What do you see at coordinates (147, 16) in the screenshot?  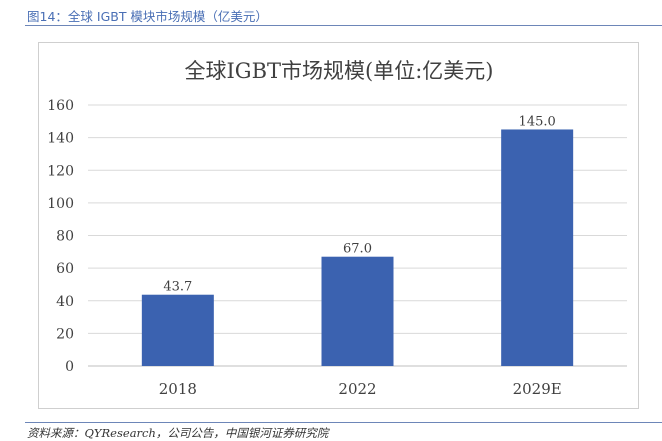 I see `figure-caption: 图14：全球 IGBT 模块市场规模（亿美元）` at bounding box center [147, 16].